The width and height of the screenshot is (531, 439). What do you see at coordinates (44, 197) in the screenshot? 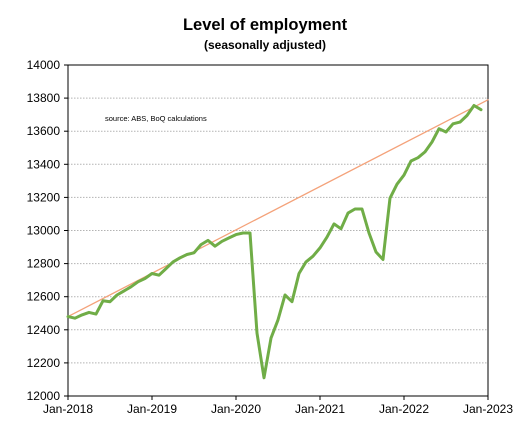
I see `y-tick-label: 13200` at bounding box center [44, 197].